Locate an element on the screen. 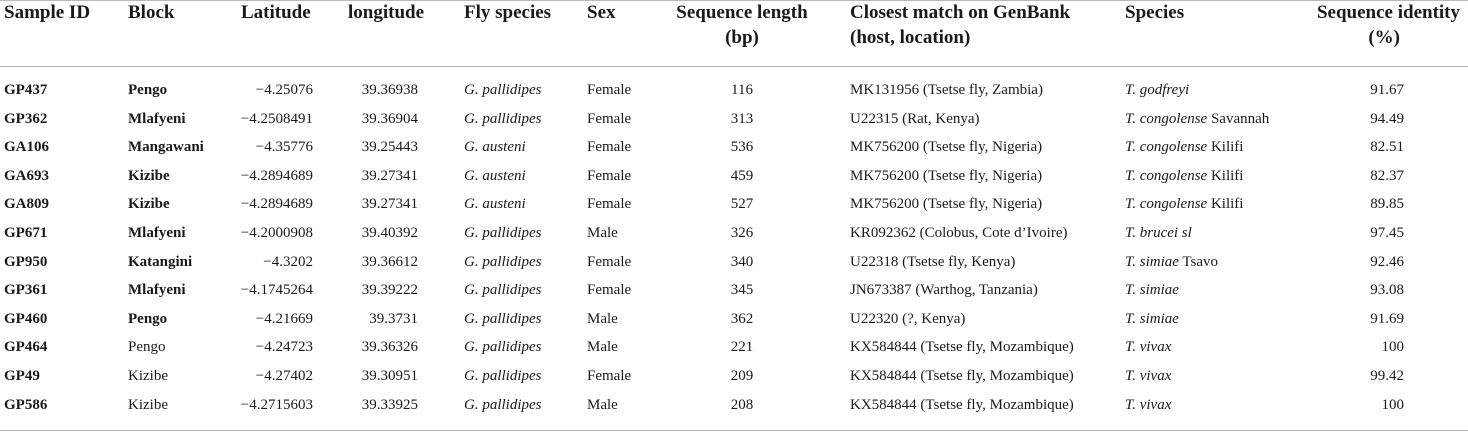 Image resolution: width=1468 pixels, height=434 pixels. cell-sequence-length: 527 is located at coordinates (742, 204).